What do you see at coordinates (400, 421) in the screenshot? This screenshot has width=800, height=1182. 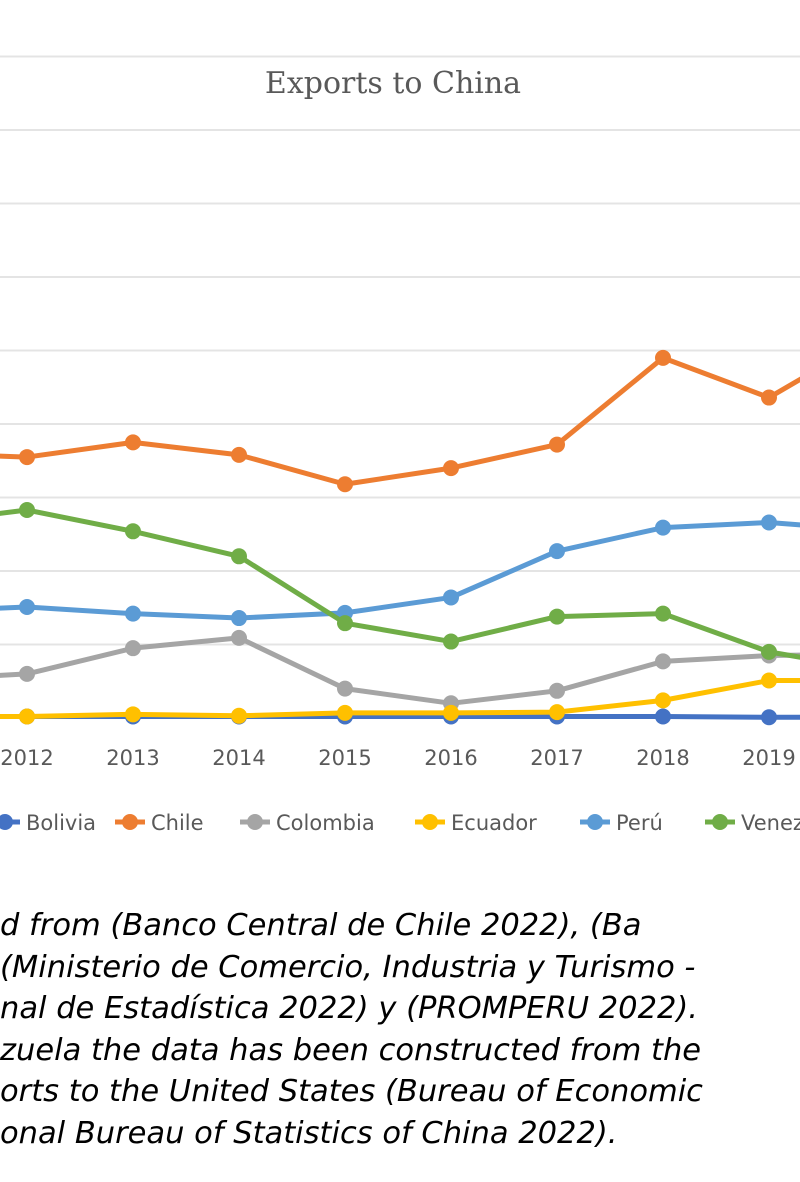 I see `series-line-chile` at bounding box center [400, 421].